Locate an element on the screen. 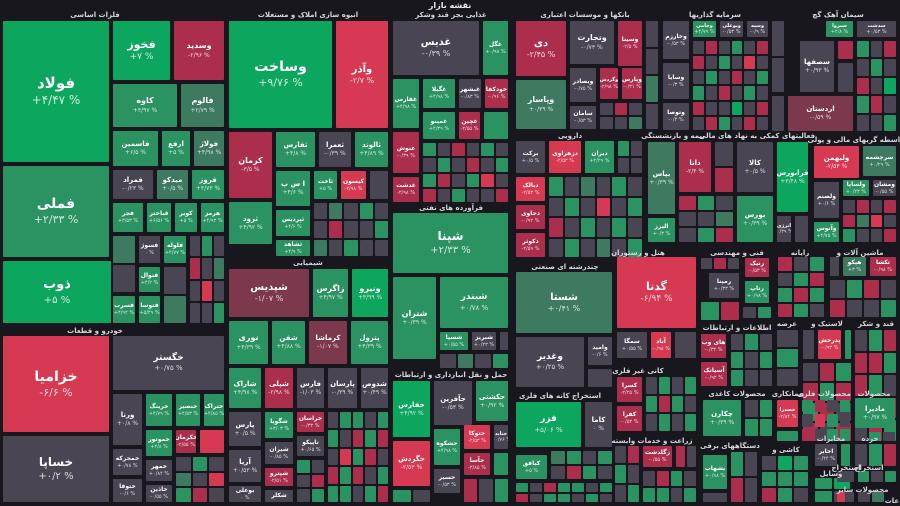 This screenshot has height=506, width=900. stock-tile: دزهراوی -۲/۵۳ % is located at coordinates (565, 157).